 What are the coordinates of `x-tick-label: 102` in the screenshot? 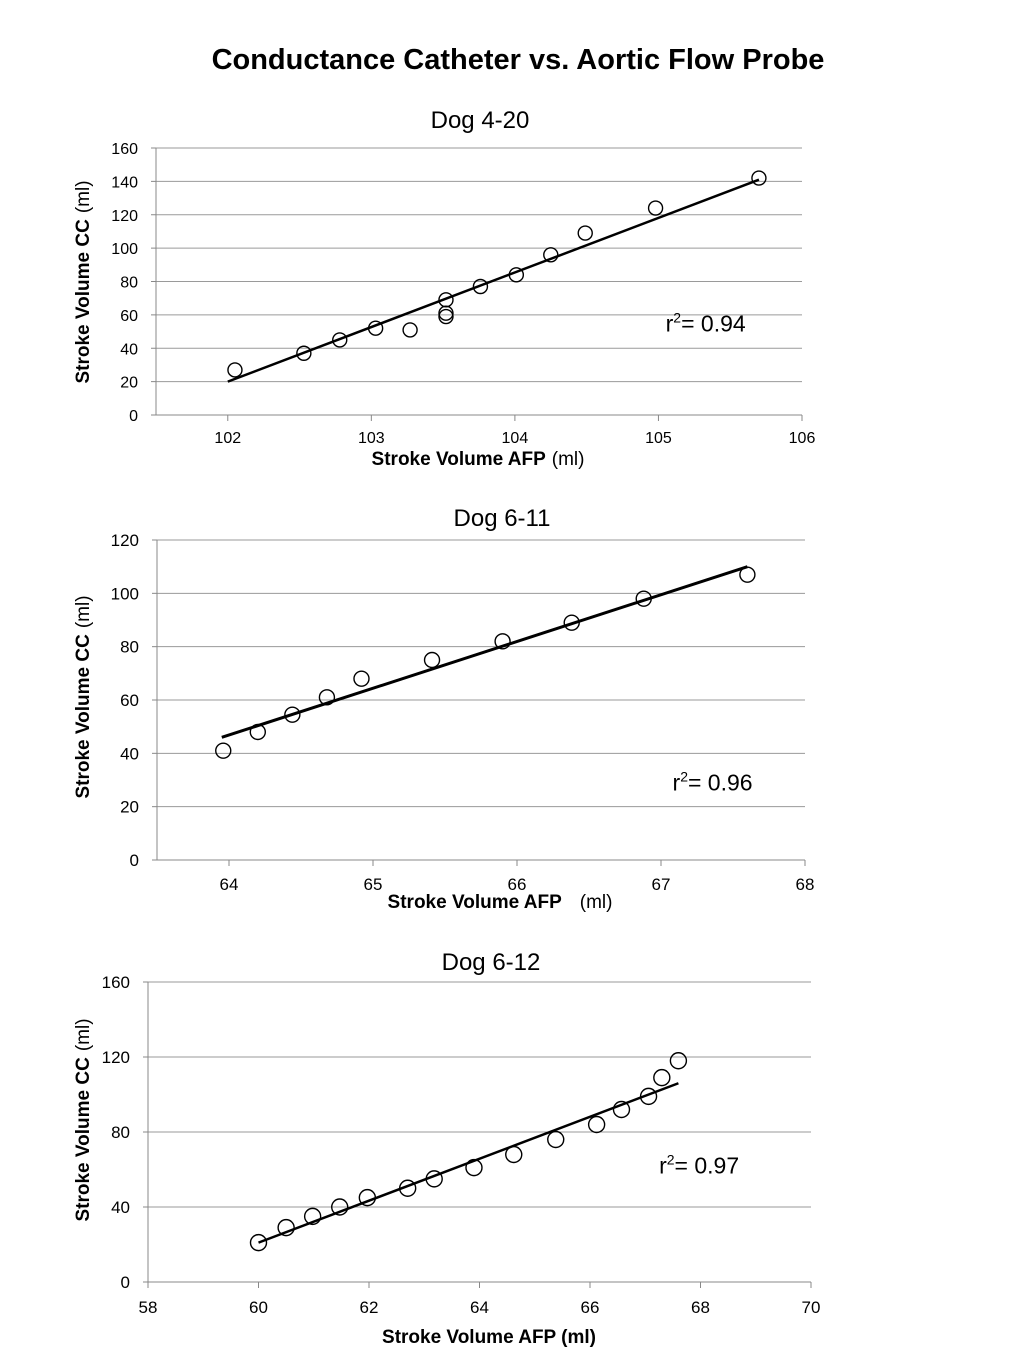 It's located at (227, 438).